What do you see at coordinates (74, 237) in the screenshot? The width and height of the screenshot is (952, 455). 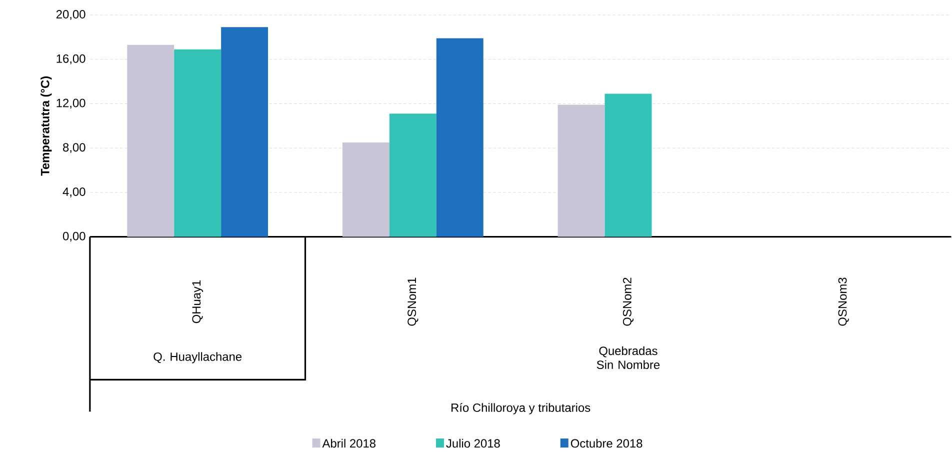 I see `y-tick-label: 0,00` at bounding box center [74, 237].